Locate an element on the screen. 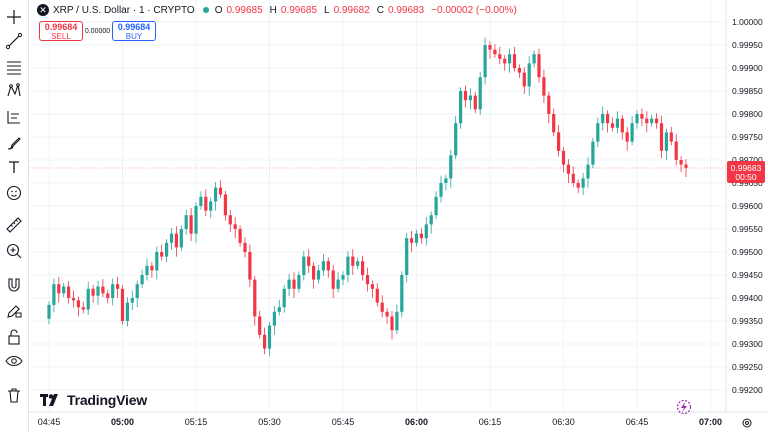 The width and height of the screenshot is (768, 432). time-tick: 05:15 is located at coordinates (196, 422).